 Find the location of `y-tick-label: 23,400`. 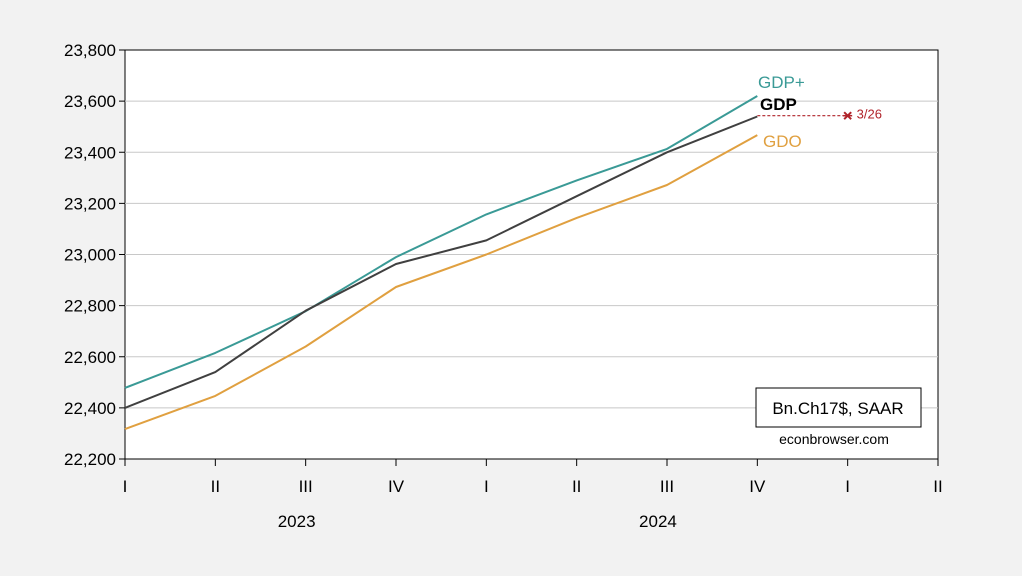

y-tick-label: 23,400 is located at coordinates (90, 152).